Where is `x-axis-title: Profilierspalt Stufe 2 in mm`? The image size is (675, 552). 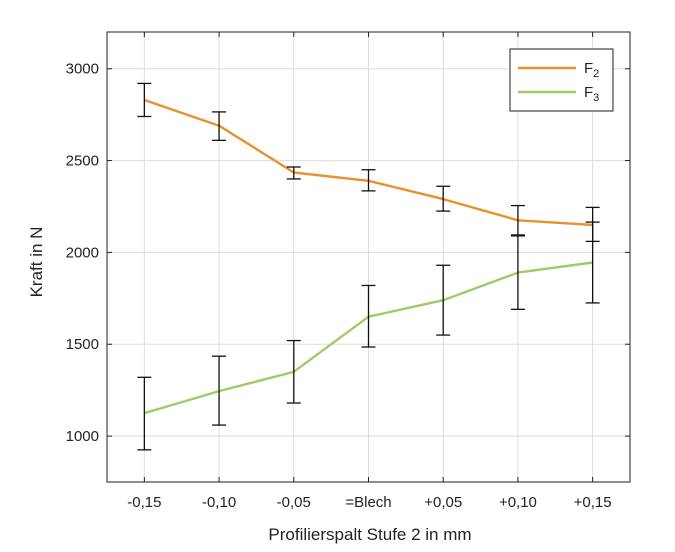 x-axis-title: Profilierspalt Stufe 2 in mm is located at coordinates (369, 534).